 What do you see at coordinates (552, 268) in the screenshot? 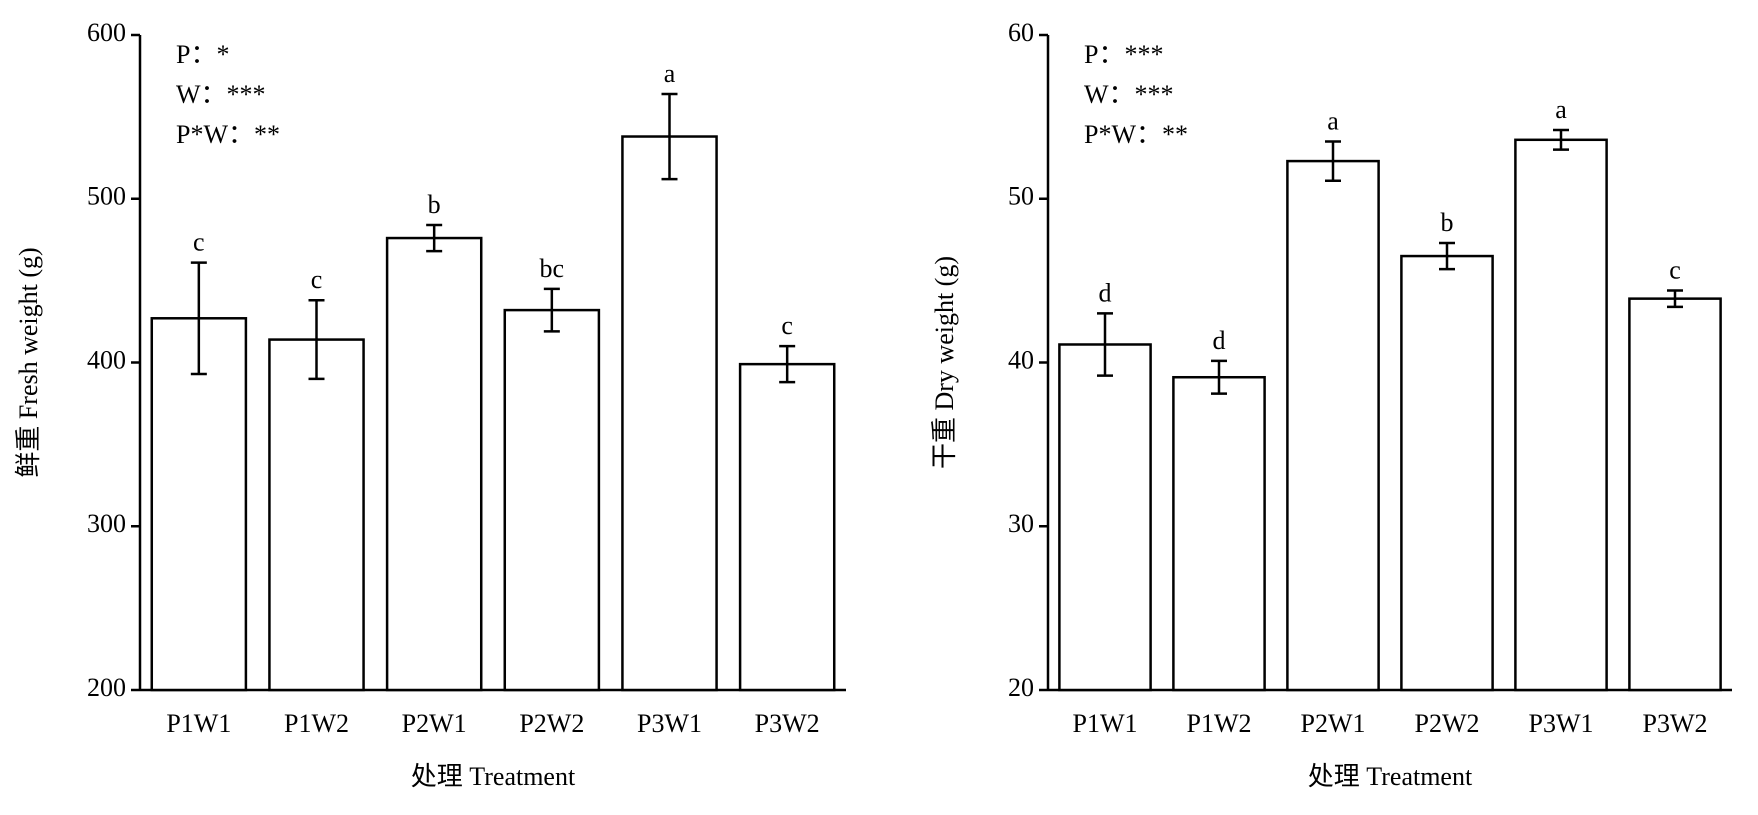
I see `significance-letter: bc` at bounding box center [552, 268].